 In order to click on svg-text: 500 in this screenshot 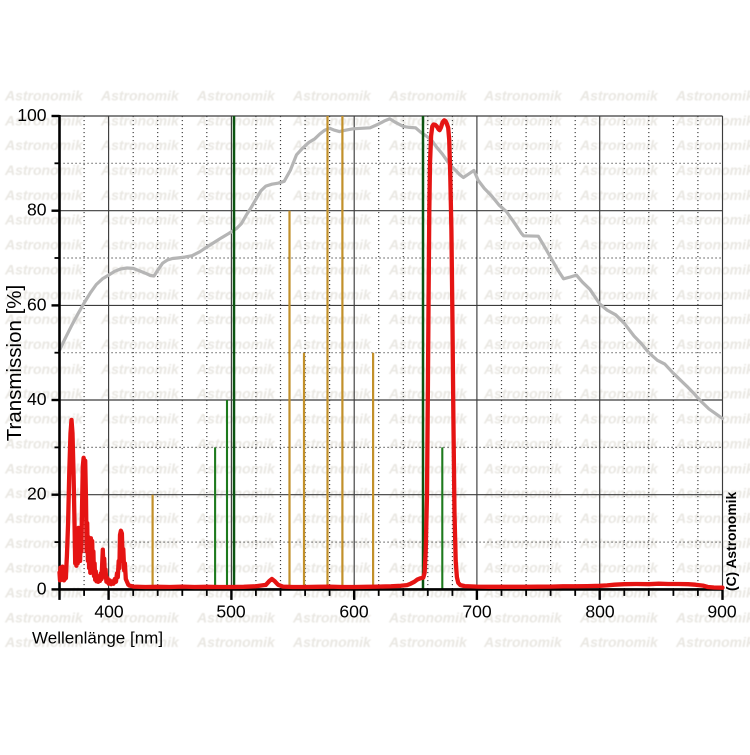, I will do `click(231, 612)`.